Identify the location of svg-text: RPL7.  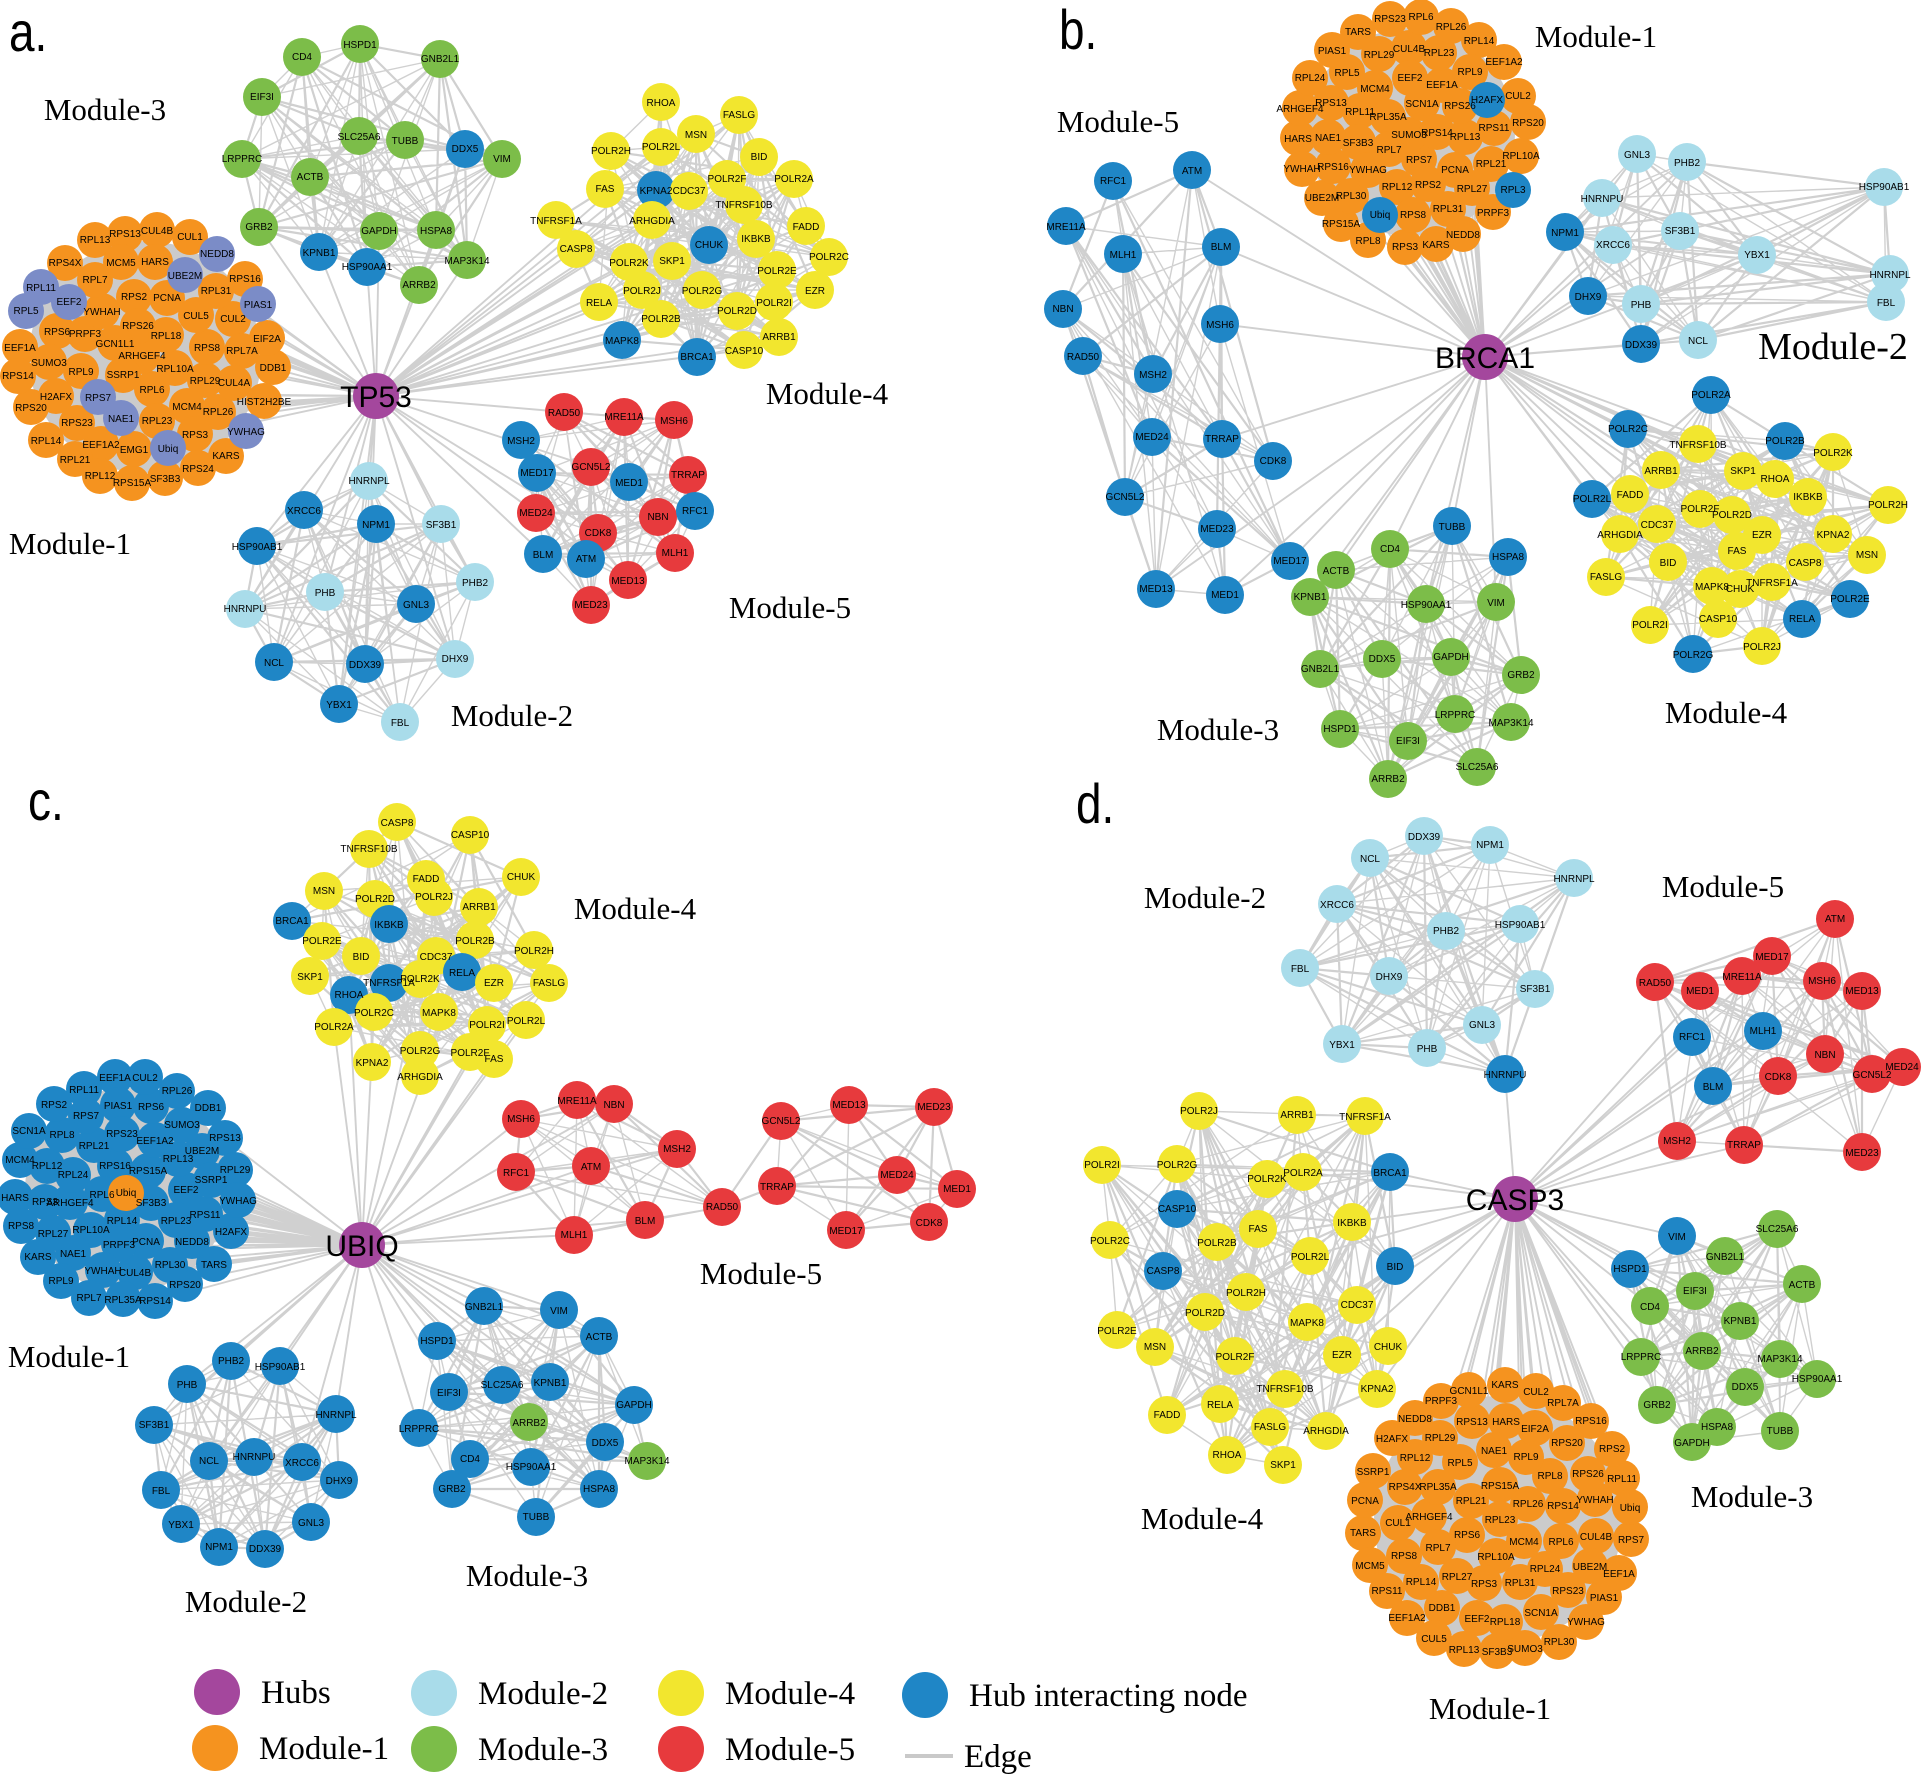
(1388, 150).